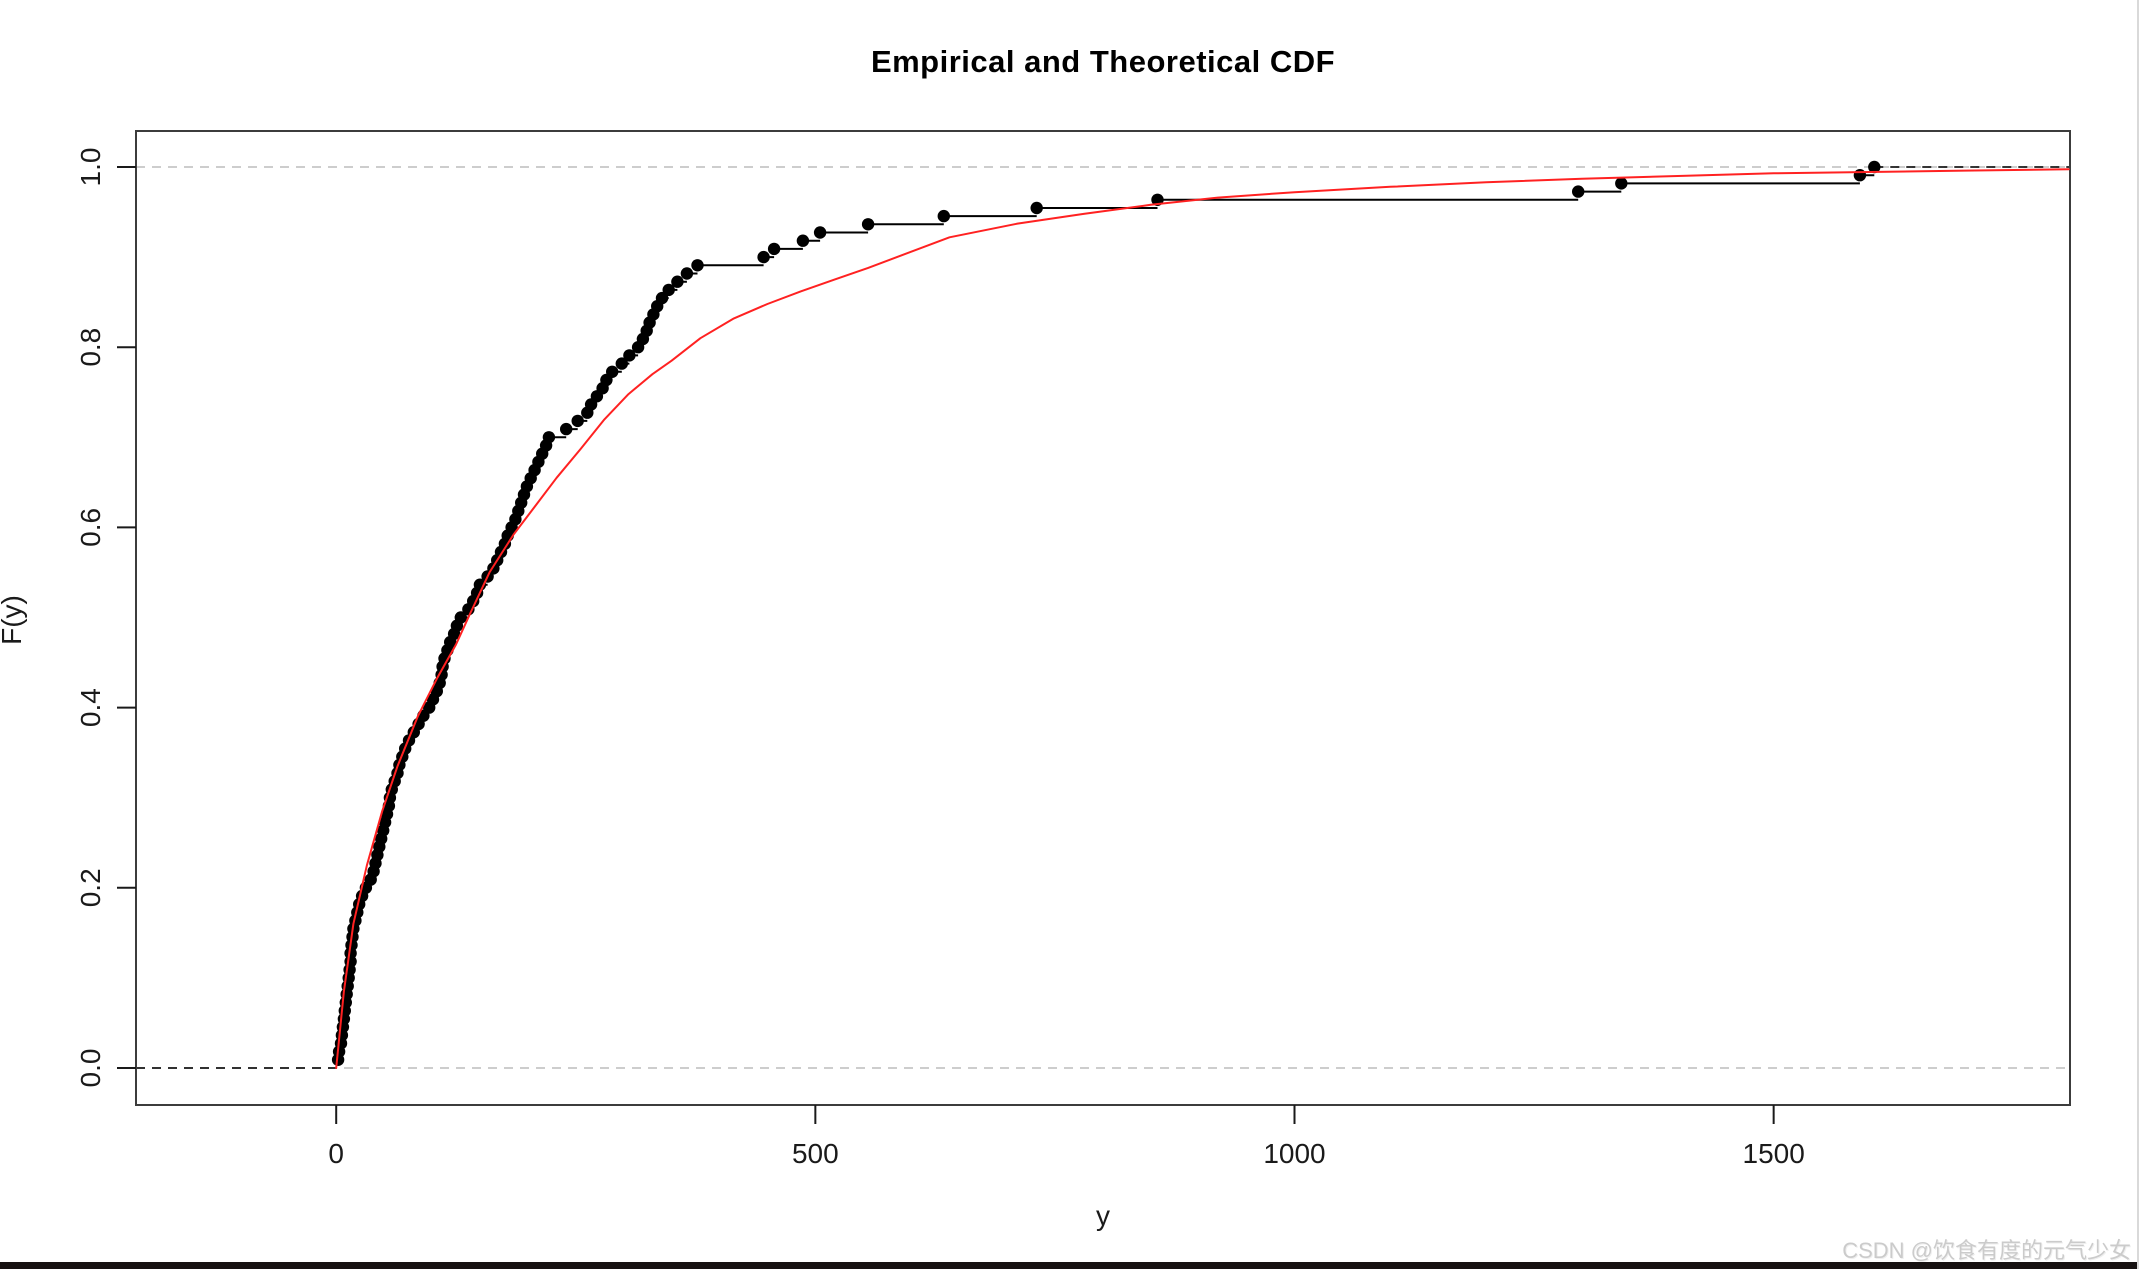 This screenshot has width=2139, height=1269. What do you see at coordinates (13, 620) in the screenshot?
I see `y-axis-label: F(y)` at bounding box center [13, 620].